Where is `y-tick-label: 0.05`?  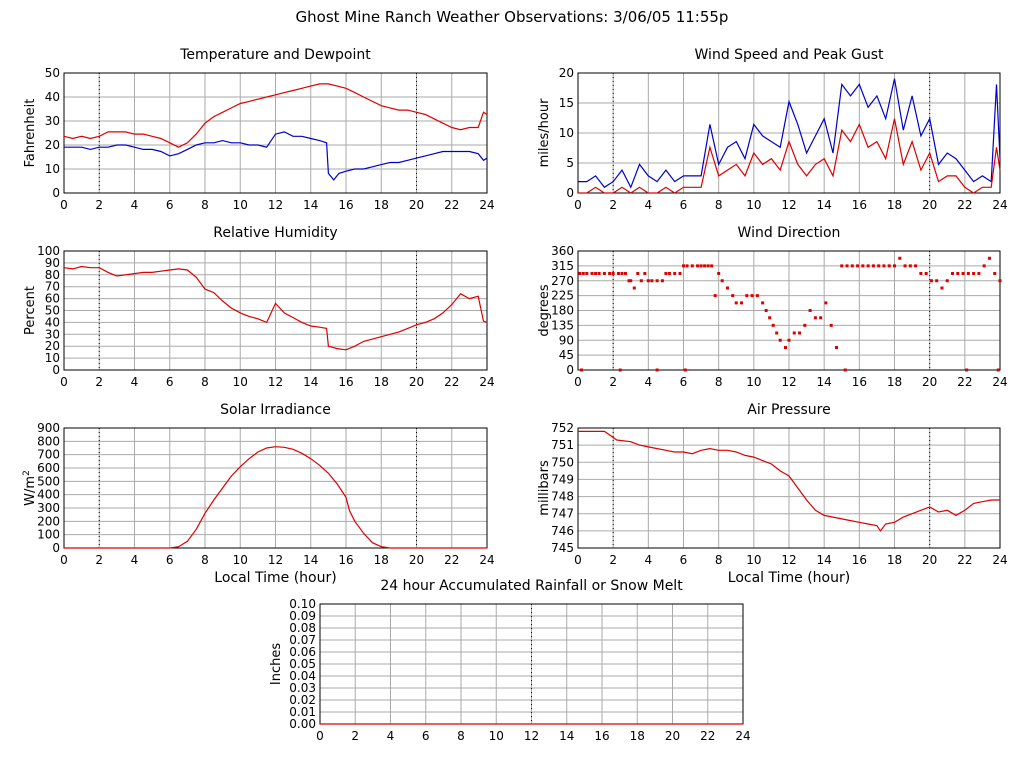
y-tick-label: 0.05 is located at coordinates (302, 664).